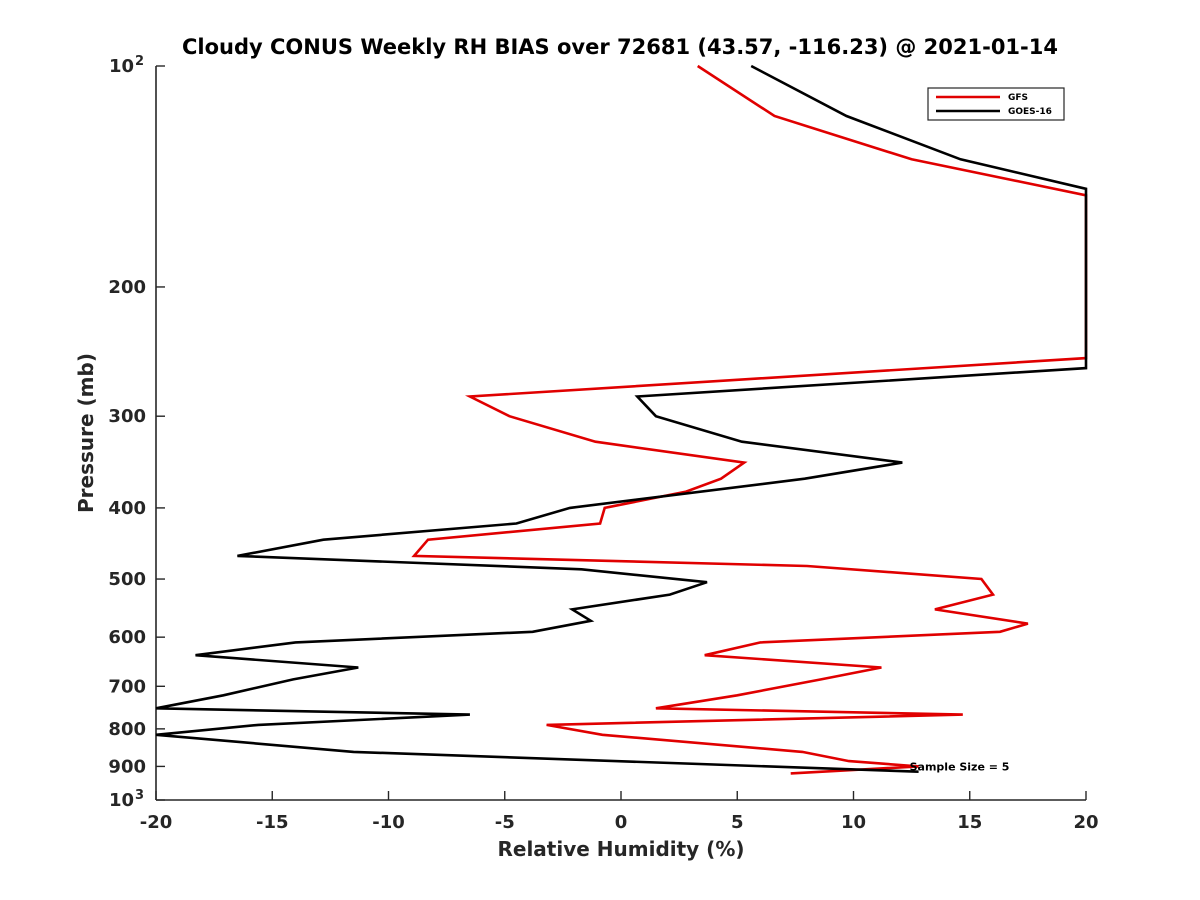 The width and height of the screenshot is (1200, 900). What do you see at coordinates (127, 766) in the screenshot?
I see `y-tick-label: 900` at bounding box center [127, 766].